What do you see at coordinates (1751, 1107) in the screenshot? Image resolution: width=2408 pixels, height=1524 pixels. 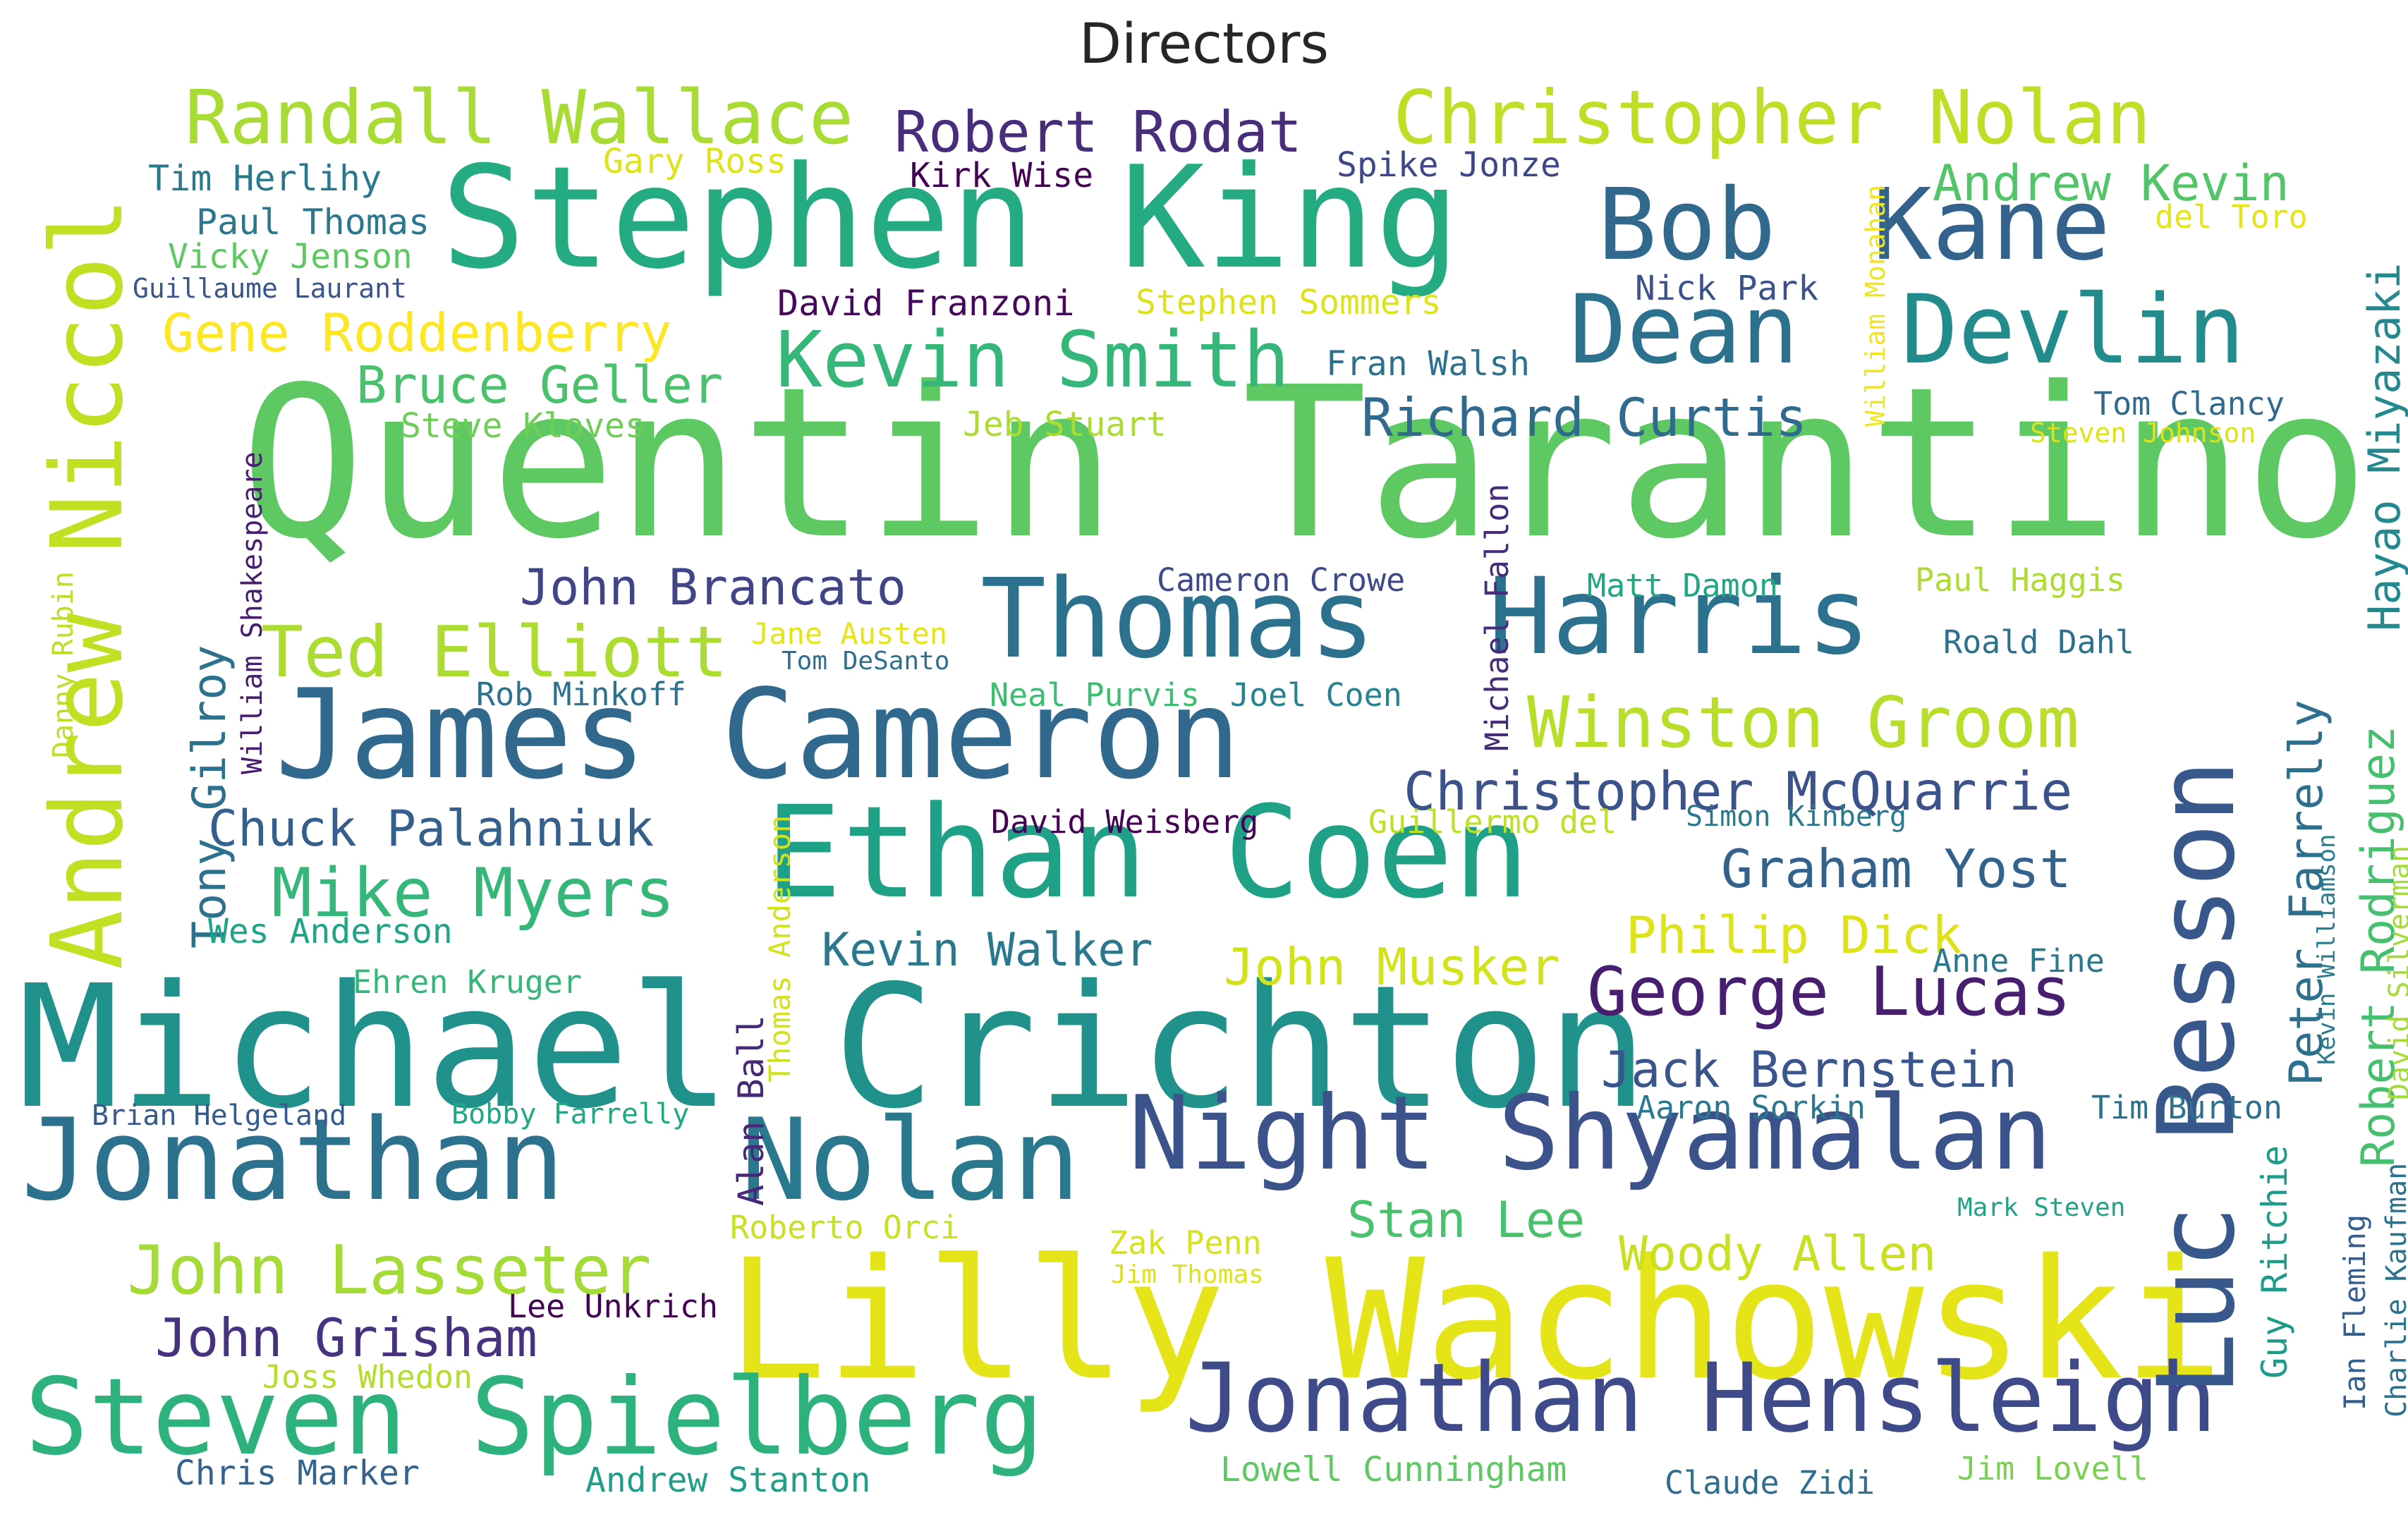 I see `word-aaron-sorkin: Aaron Sorkin` at bounding box center [1751, 1107].